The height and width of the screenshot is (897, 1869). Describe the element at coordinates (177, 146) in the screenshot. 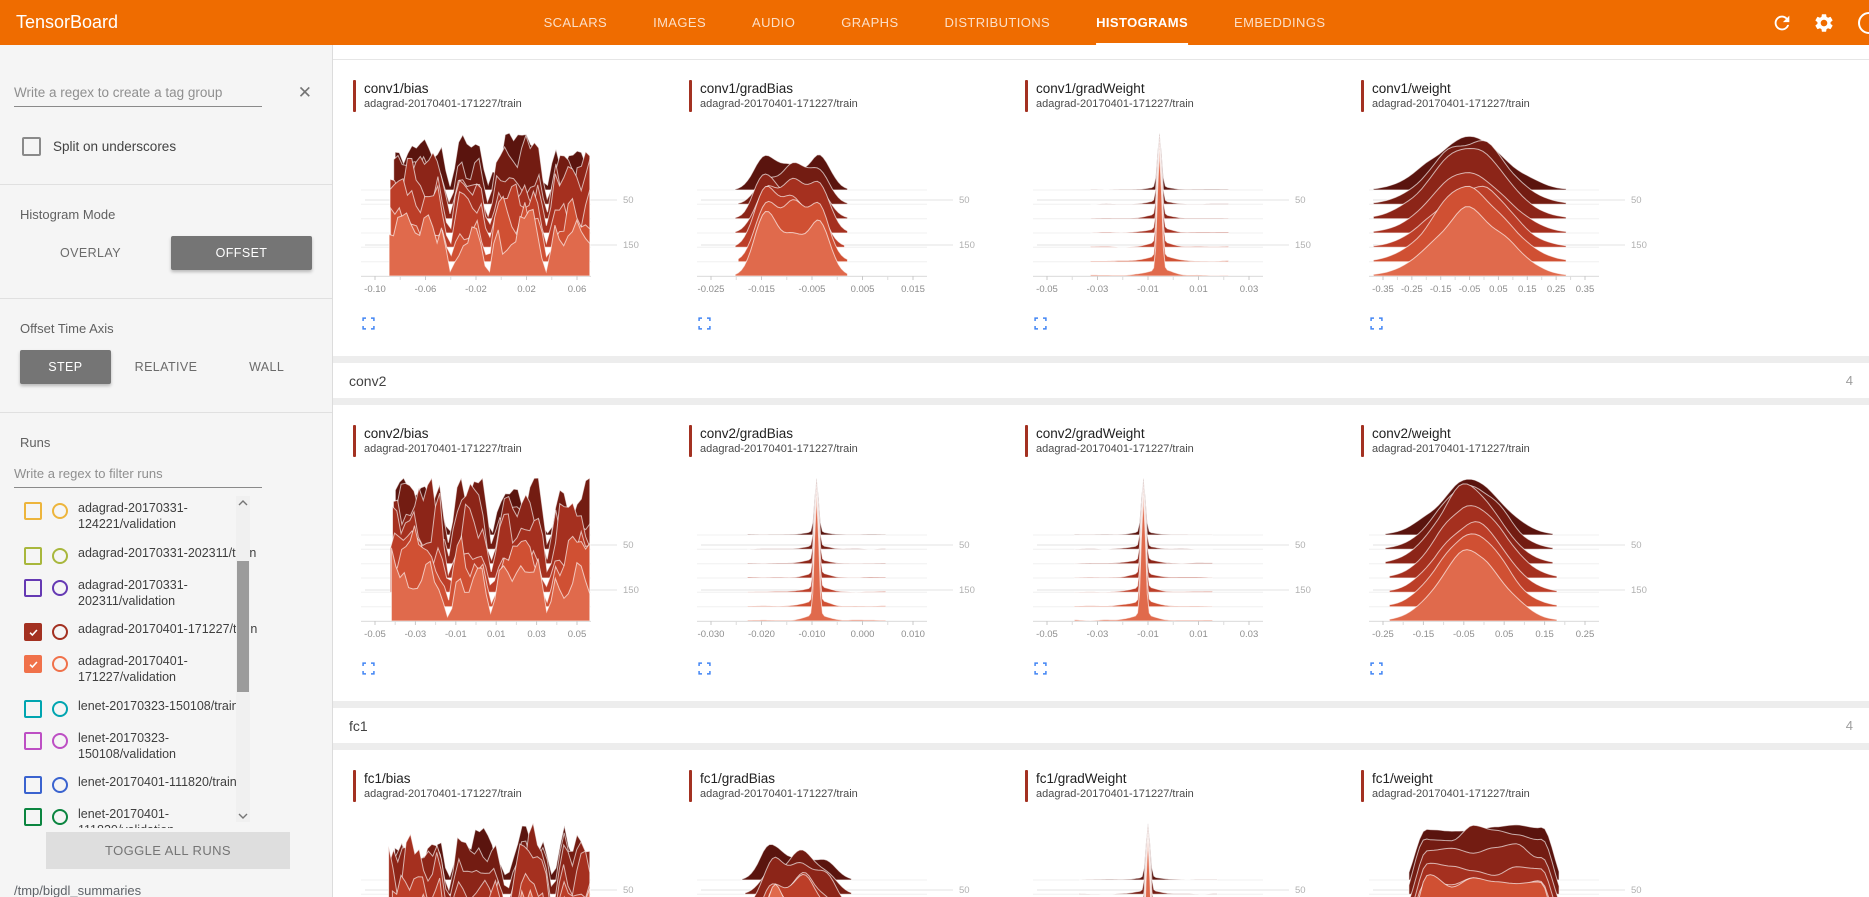

I see `split-underscores-checkbox: Split on underscores` at that location.